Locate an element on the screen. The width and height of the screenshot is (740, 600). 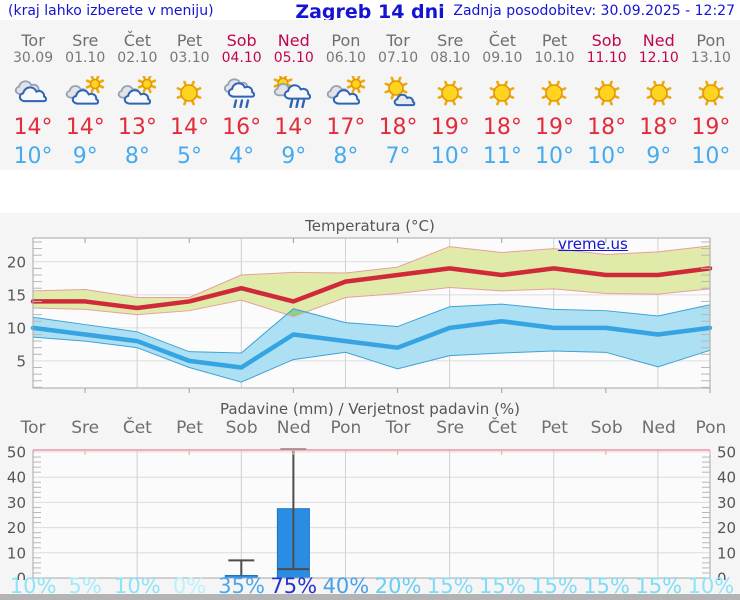
day-column: Tor 07.10 18° 7° is located at coordinates (398, 94).